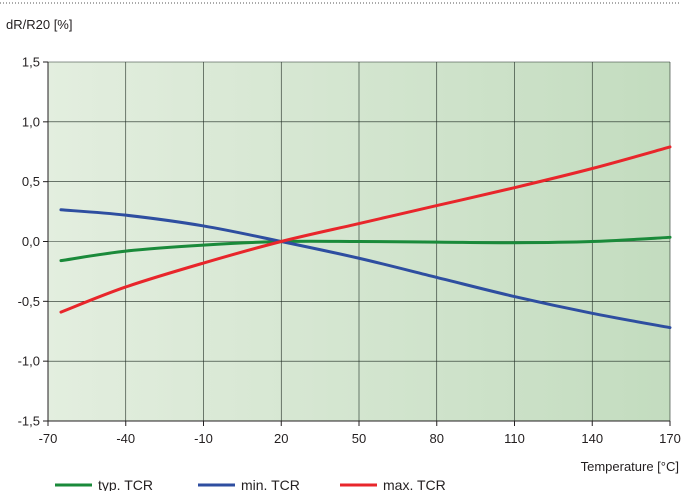 Image resolution: width=681 pixels, height=491 pixels. I want to click on legend-label-min-tcr: min. TCR, so click(270, 484).